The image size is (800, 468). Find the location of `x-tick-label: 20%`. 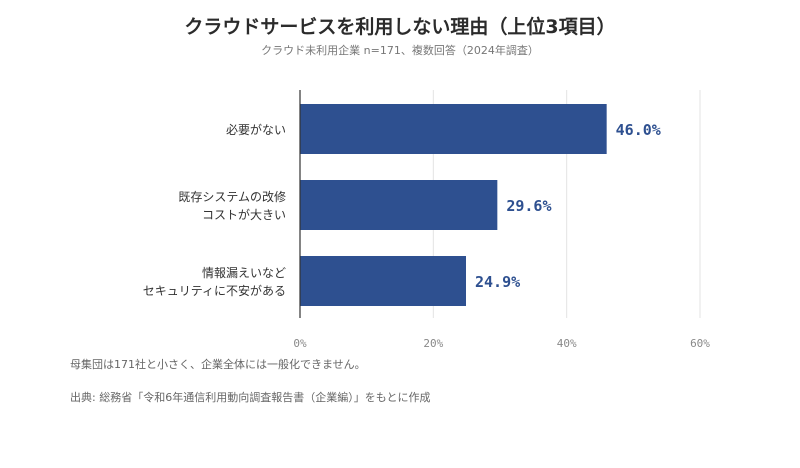

x-tick-label: 20% is located at coordinates (433, 343).